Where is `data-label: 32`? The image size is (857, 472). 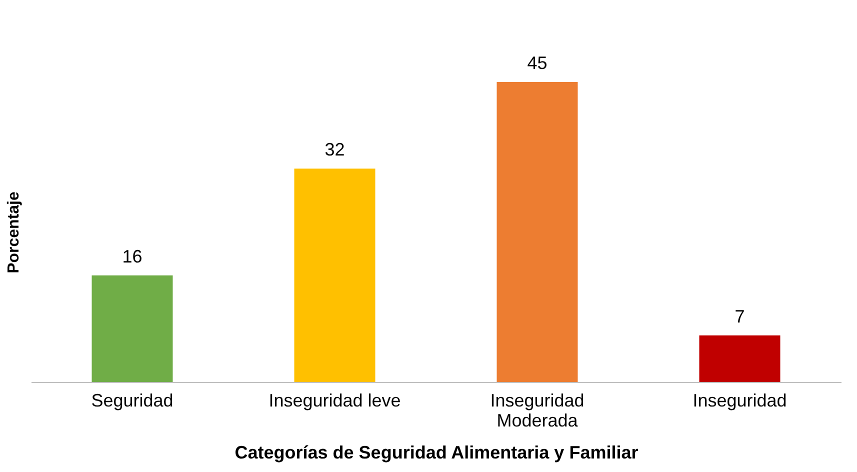 data-label: 32 is located at coordinates (334, 150).